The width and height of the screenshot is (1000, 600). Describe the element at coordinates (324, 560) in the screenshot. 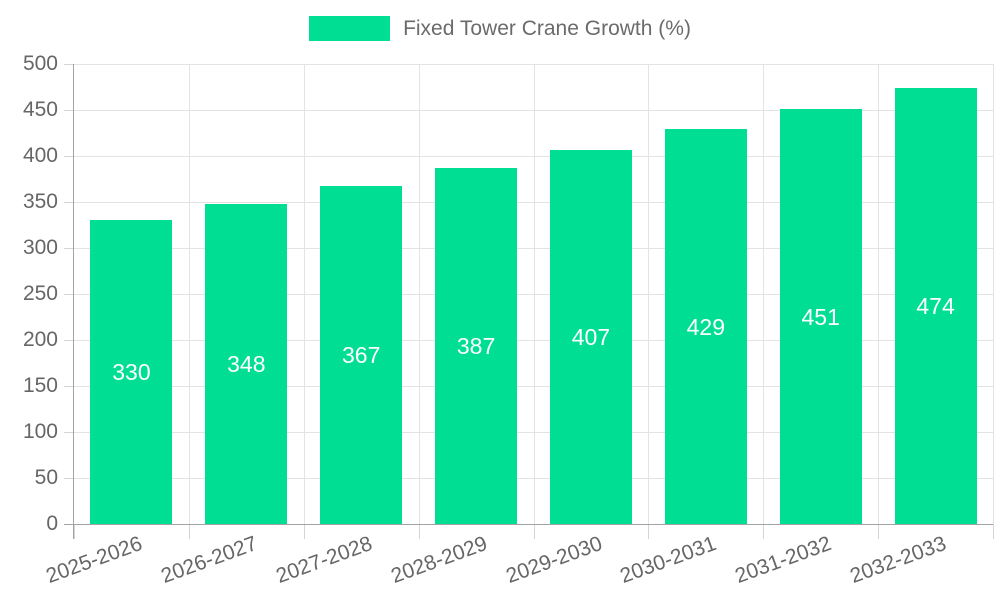

I see `x-axis-tick-label: 2027-2028` at that location.